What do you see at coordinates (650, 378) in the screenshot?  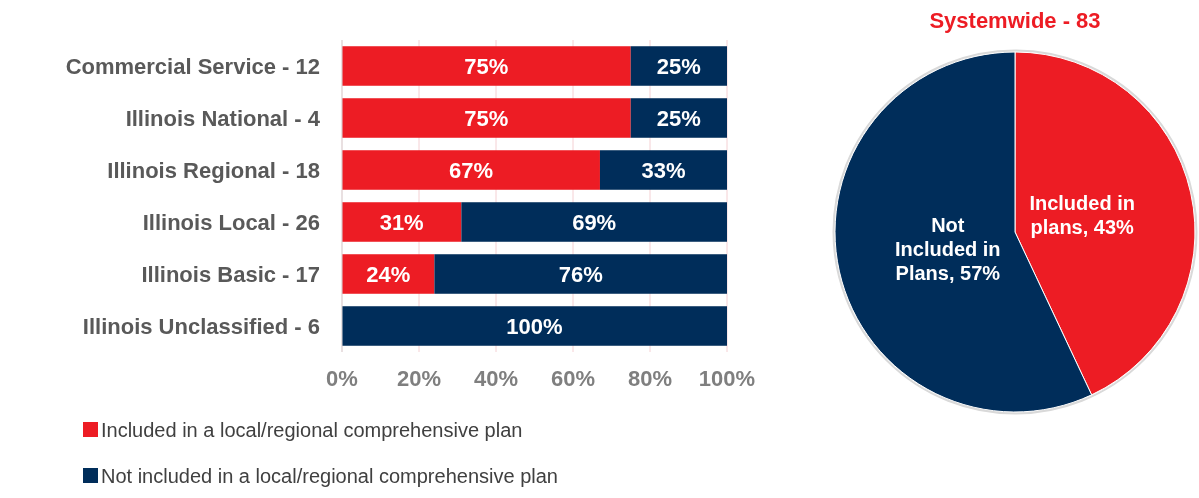 I see `x-tick-label: 80%` at bounding box center [650, 378].